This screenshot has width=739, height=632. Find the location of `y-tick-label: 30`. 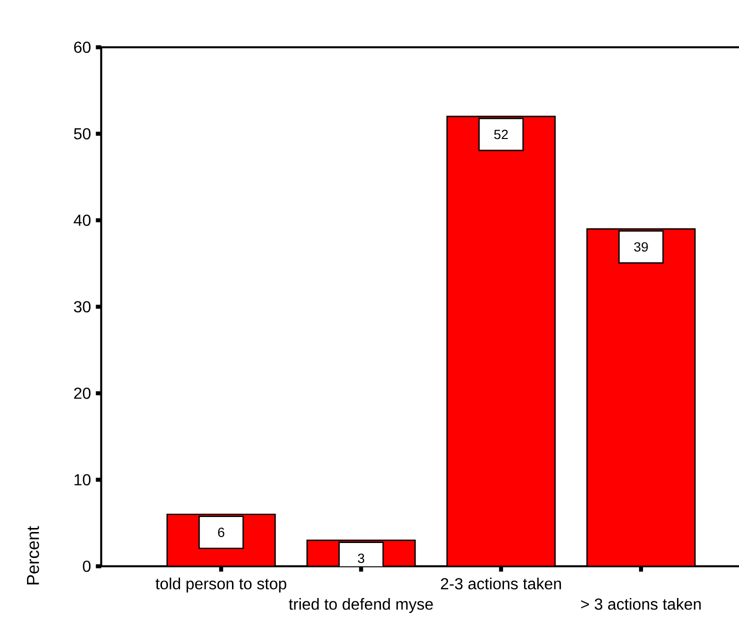

y-tick-label: 30 is located at coordinates (82, 306).